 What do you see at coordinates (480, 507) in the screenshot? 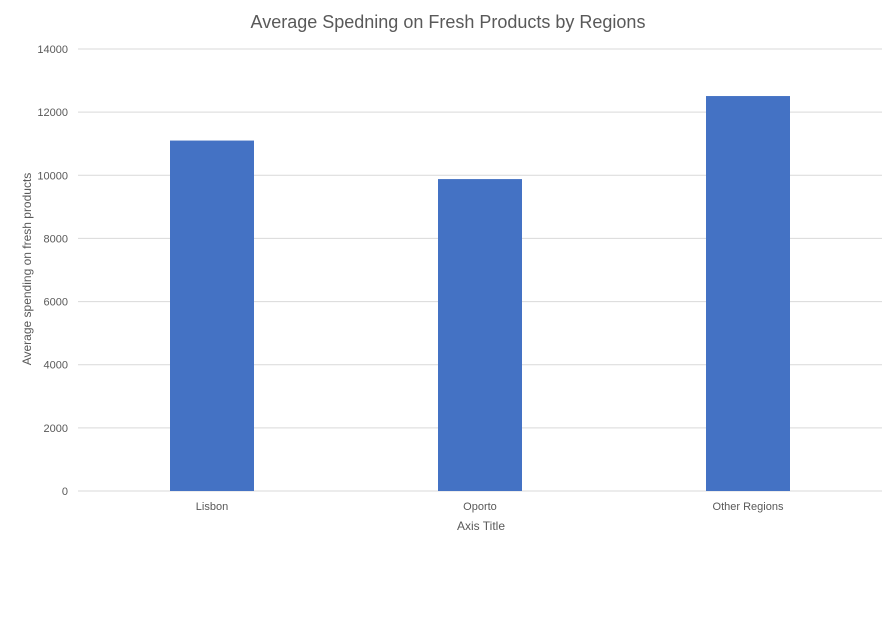
I see `x-tick-label: Oporto` at bounding box center [480, 507].